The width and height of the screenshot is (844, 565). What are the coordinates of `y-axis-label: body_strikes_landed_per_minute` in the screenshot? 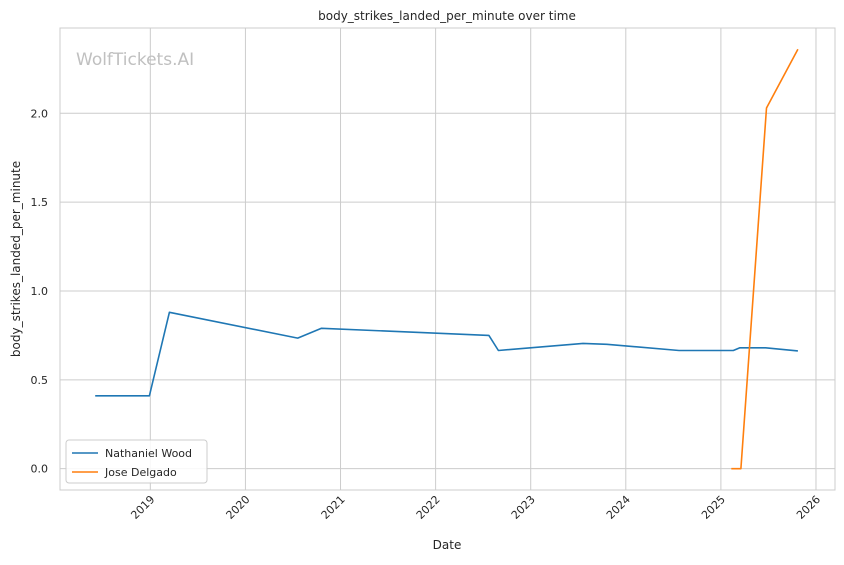 It's located at (16, 259).